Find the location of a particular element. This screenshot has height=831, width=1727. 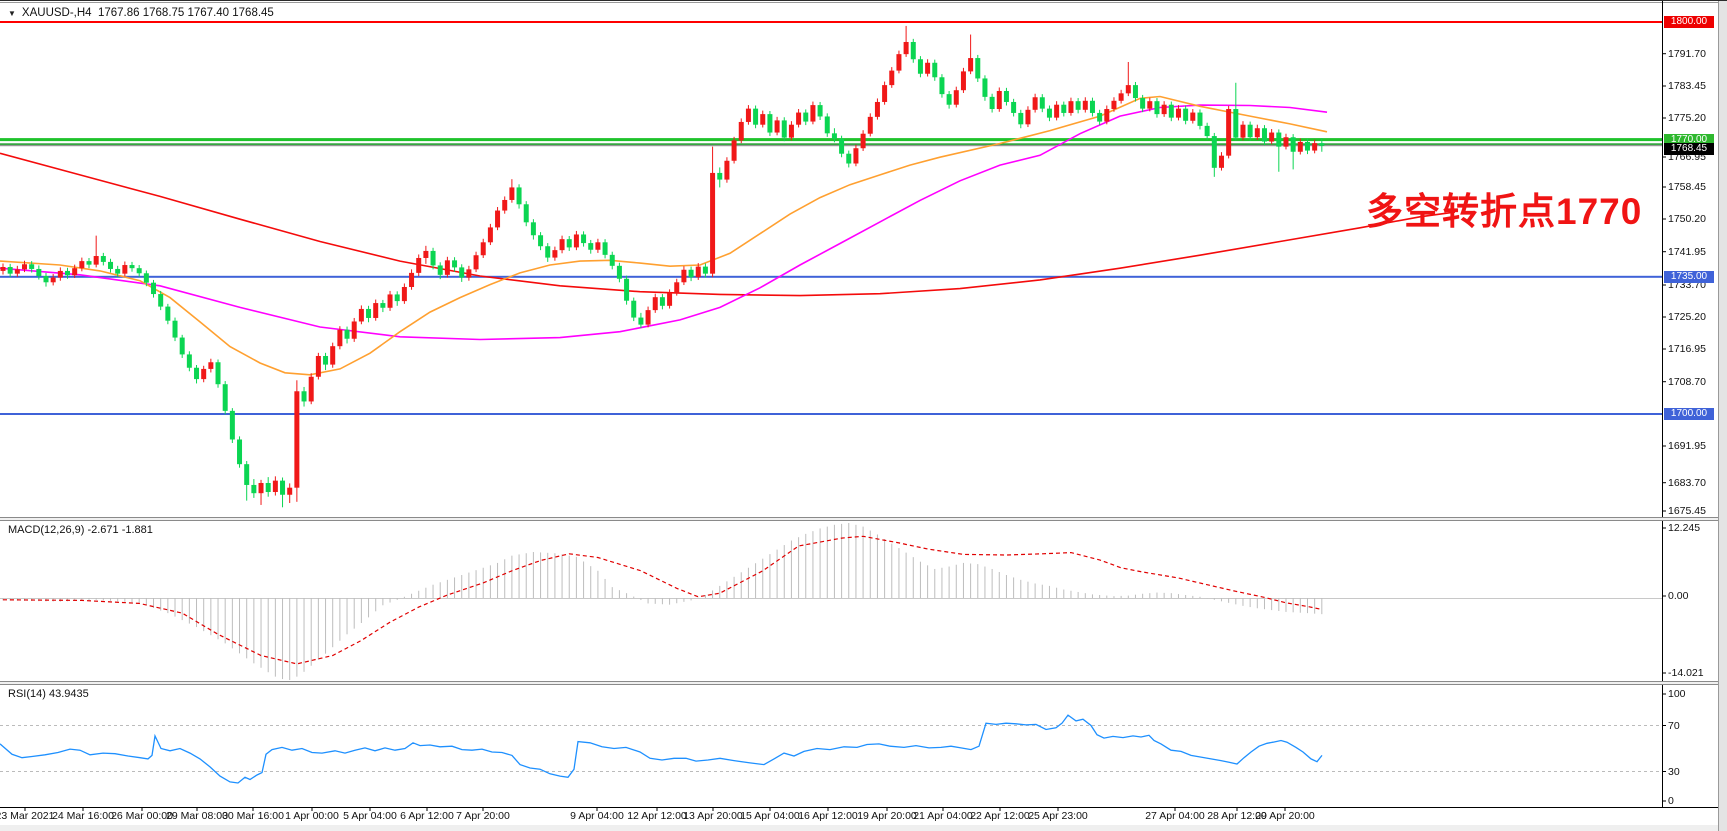

rsi-pane-divider is located at coordinates (863, 683).